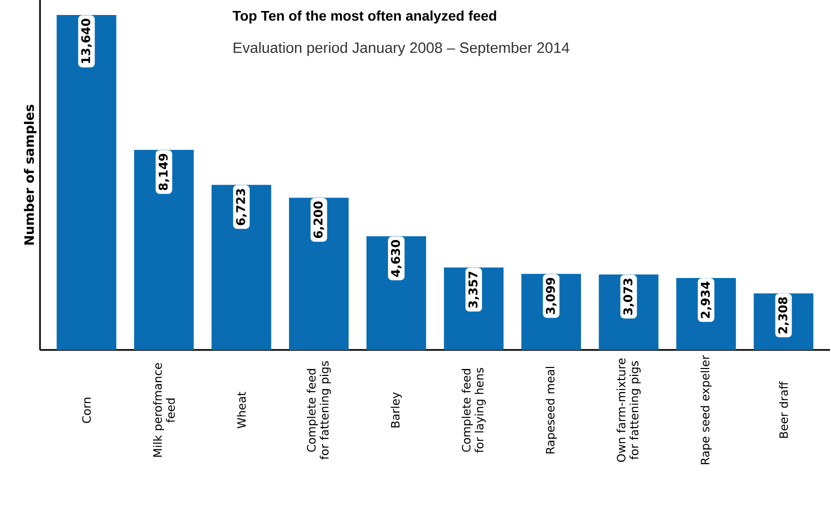 The width and height of the screenshot is (831, 511). I want to click on text: Evaluation period January 2008 – September 2014, so click(402, 49).